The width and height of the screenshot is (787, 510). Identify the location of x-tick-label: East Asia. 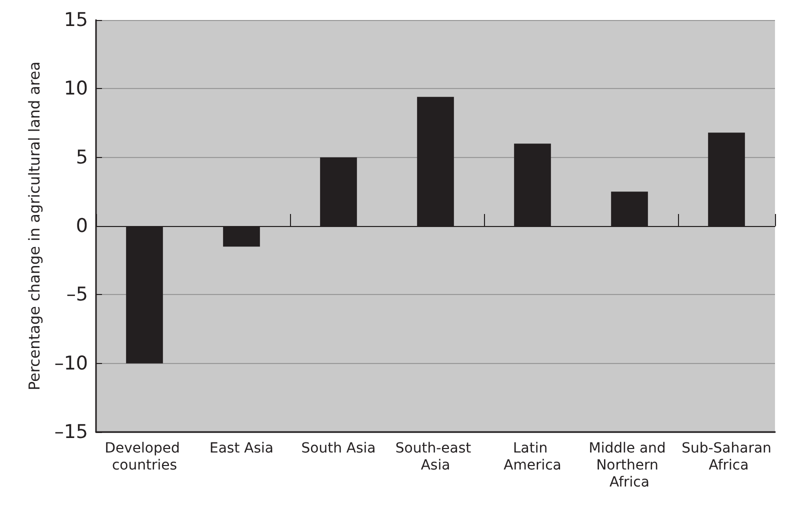
(242, 448).